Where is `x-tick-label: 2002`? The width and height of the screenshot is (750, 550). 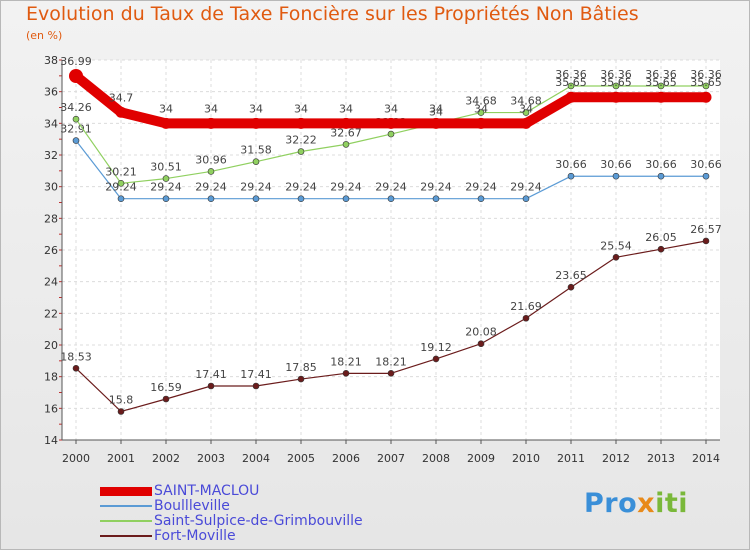 x-tick-label: 2002 is located at coordinates (166, 458).